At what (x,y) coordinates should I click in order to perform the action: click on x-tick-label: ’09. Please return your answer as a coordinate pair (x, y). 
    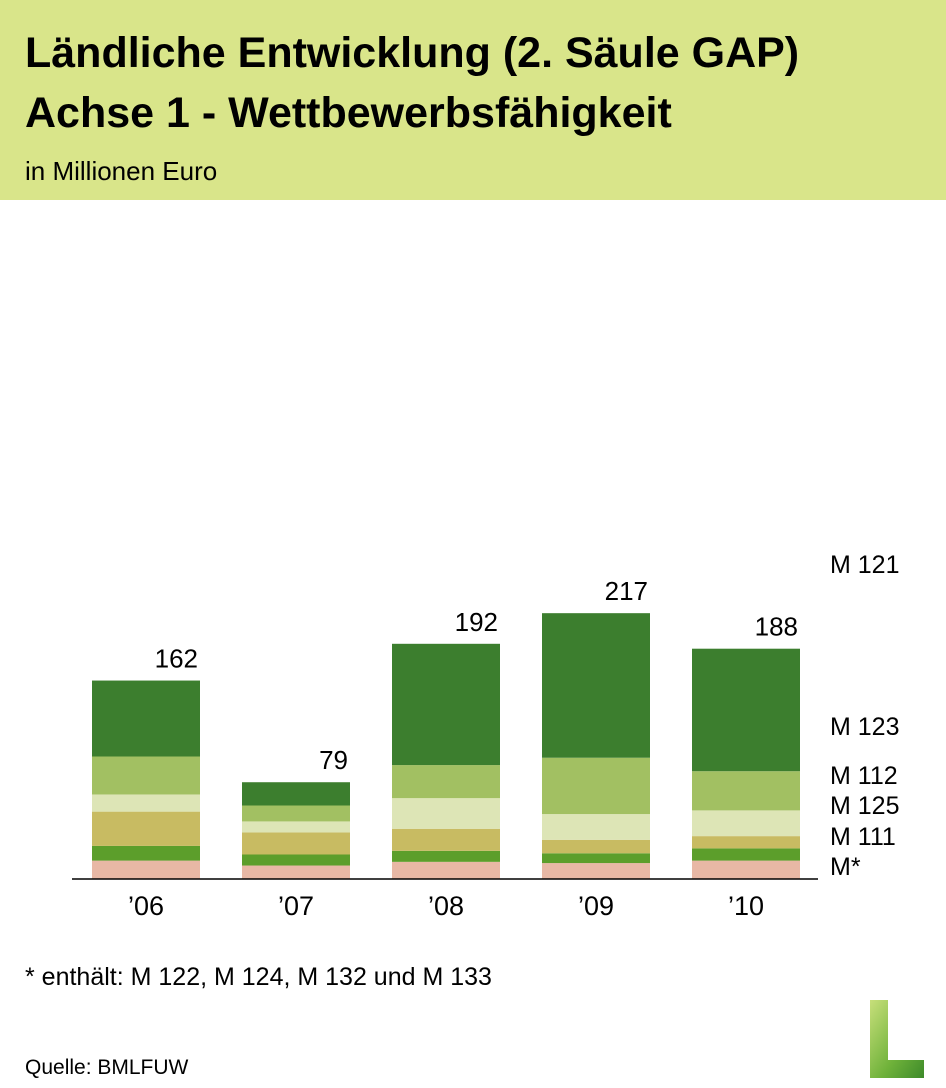
    Looking at the image, I should click on (596, 906).